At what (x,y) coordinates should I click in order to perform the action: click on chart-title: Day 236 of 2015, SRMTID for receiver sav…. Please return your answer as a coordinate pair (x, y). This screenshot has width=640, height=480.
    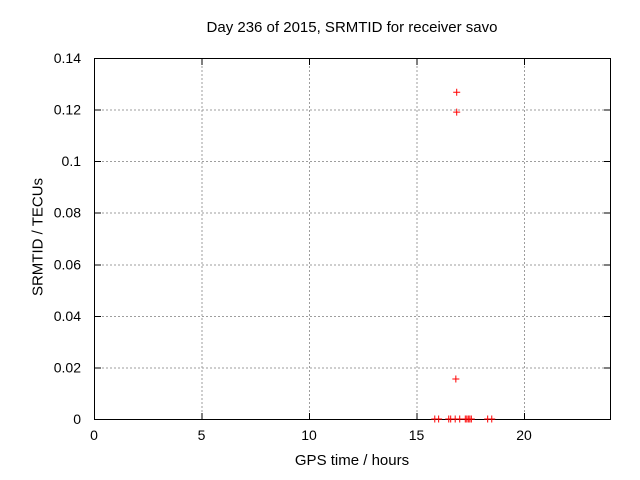
    Looking at the image, I should click on (352, 27).